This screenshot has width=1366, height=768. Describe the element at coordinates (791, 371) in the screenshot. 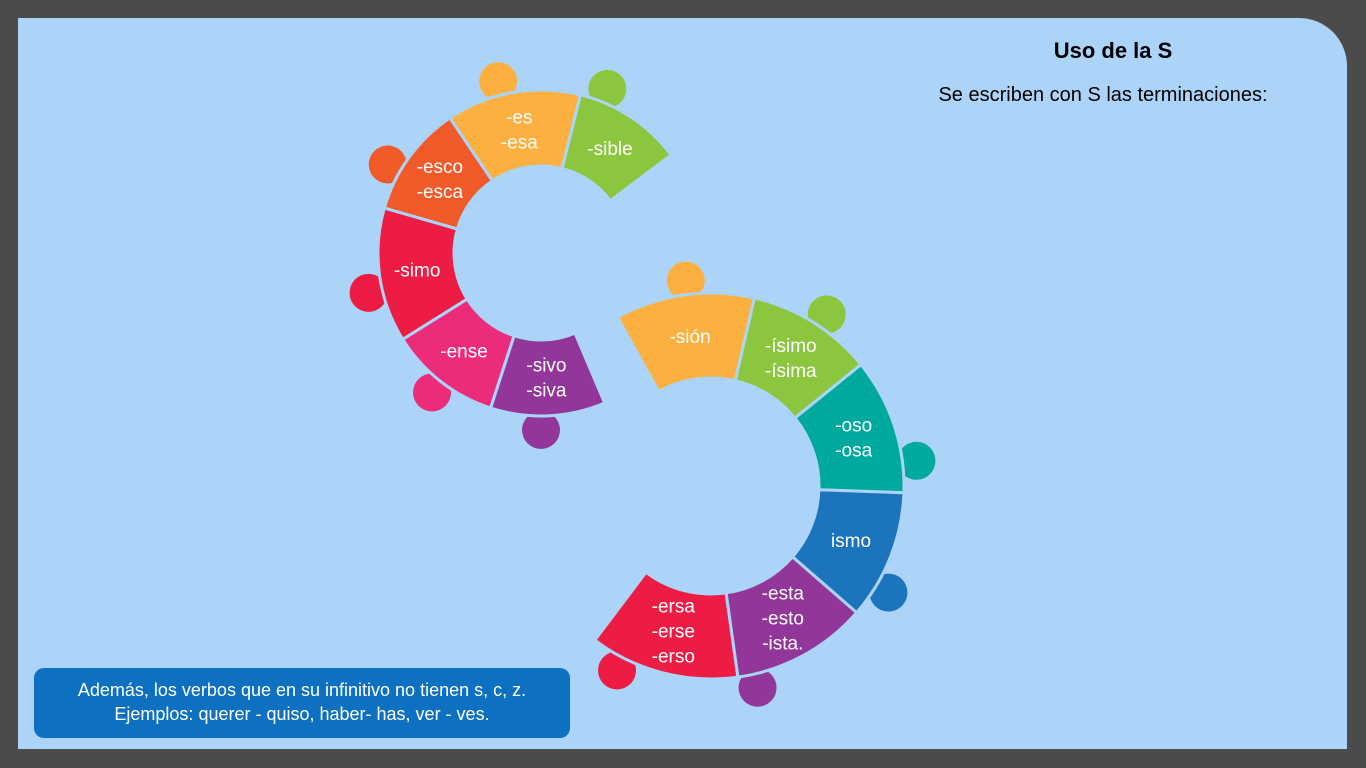

I see `puzzle-piece-label: -ísima` at that location.